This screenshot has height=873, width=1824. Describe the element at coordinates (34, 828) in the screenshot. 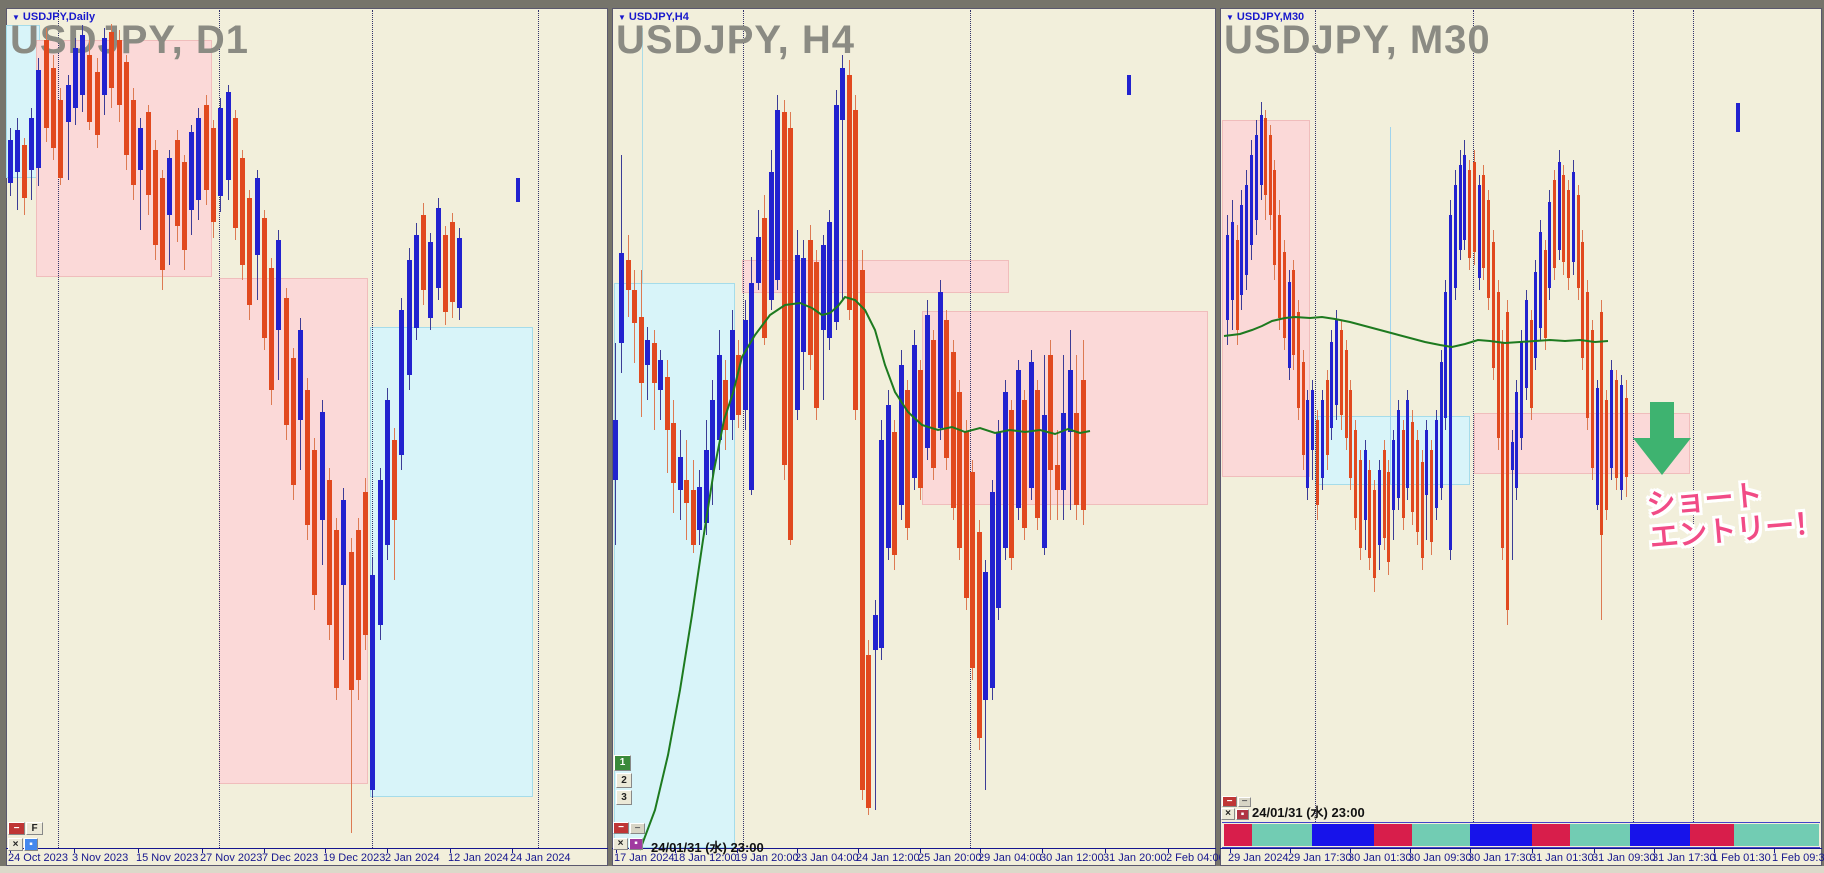

I see `f-button: F` at that location.